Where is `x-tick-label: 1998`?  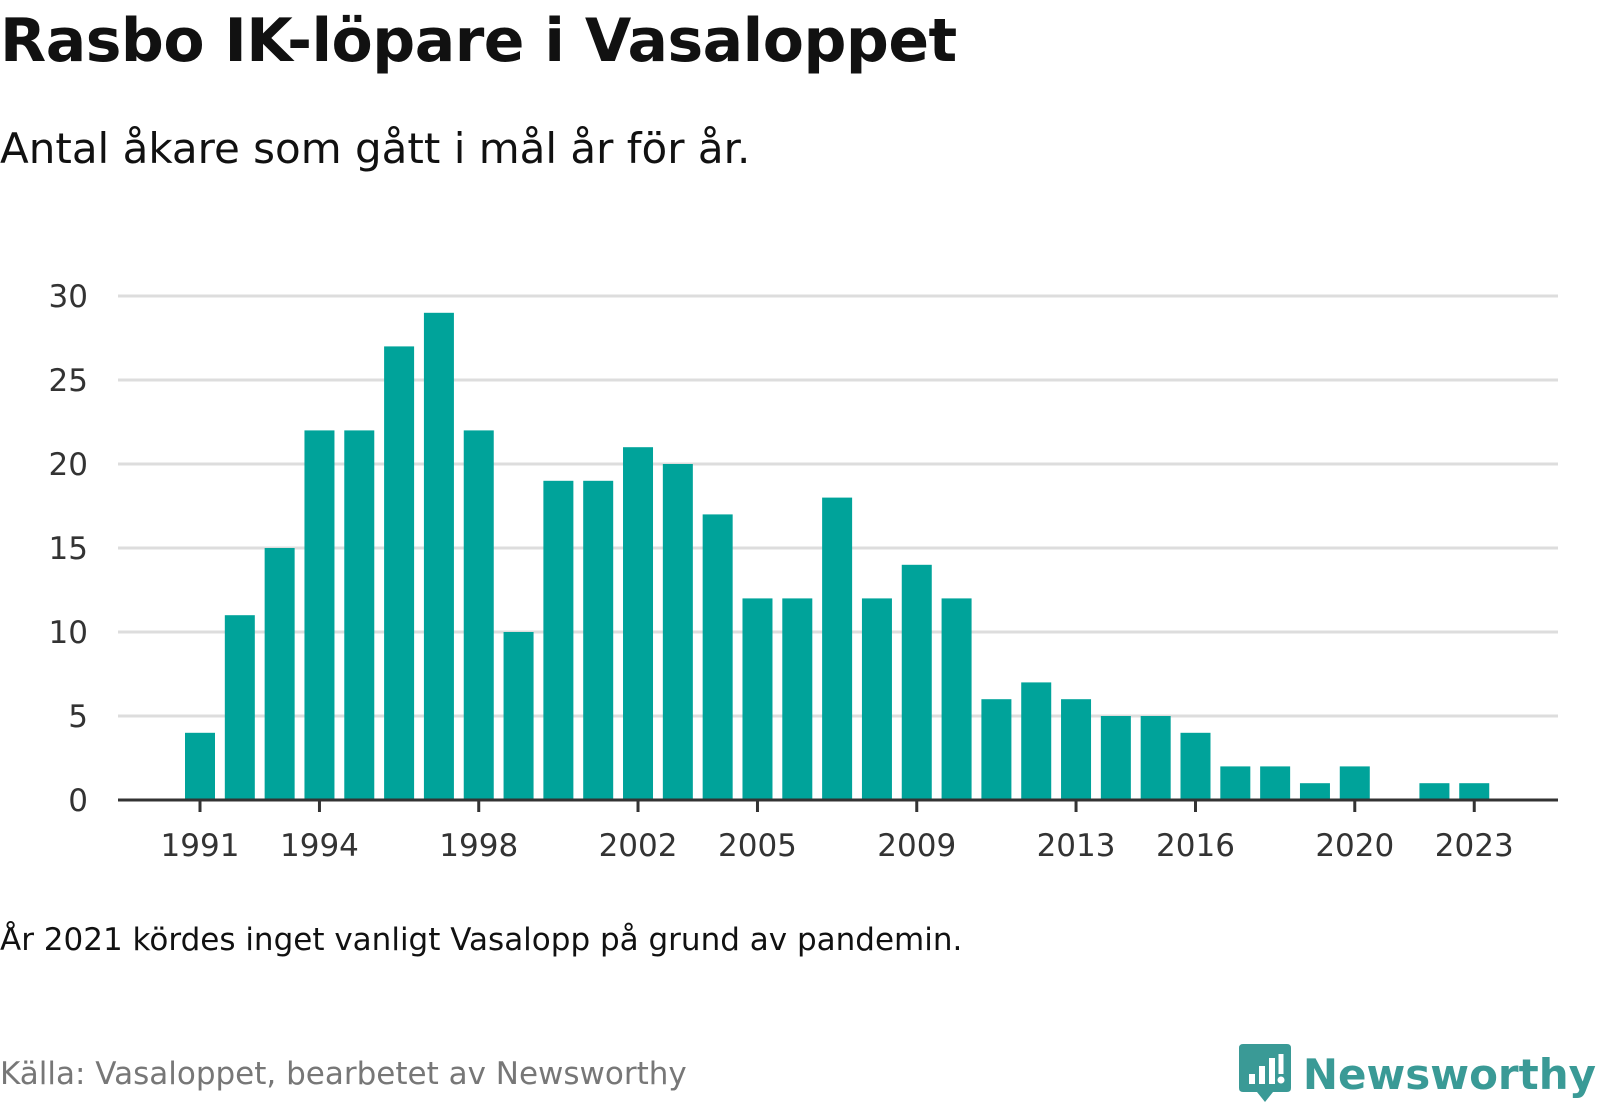
x-tick-label: 1998 is located at coordinates (478, 846).